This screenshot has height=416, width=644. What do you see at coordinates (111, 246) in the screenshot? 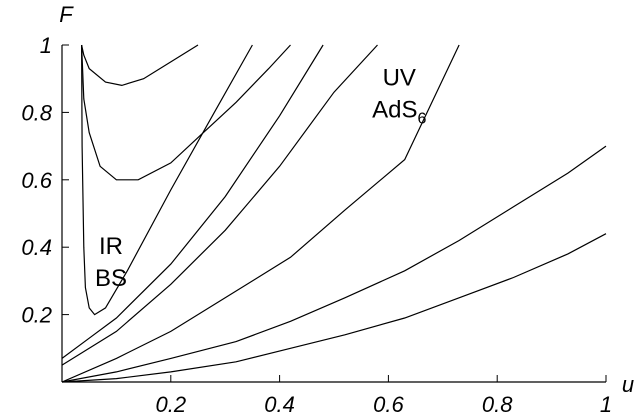
I see `annotation-1-line-1: IR` at bounding box center [111, 246].